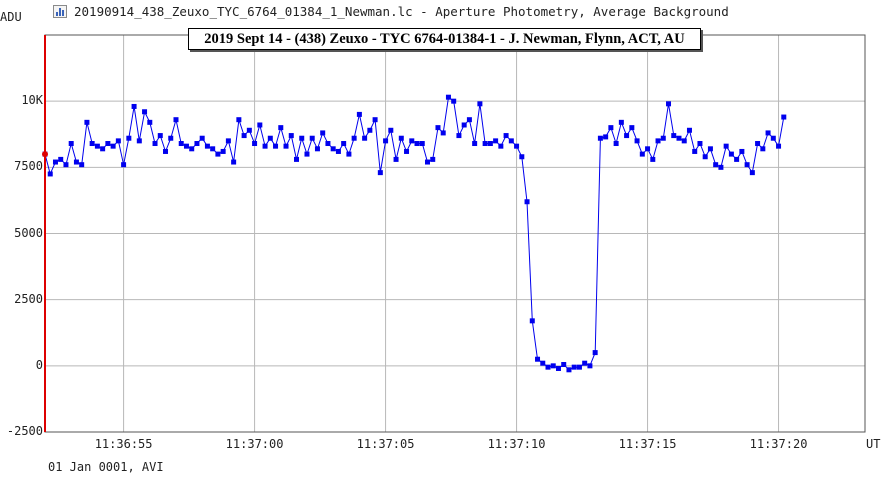  What do you see at coordinates (385, 444) in the screenshot?
I see `x-tick-label: 11:37:05` at bounding box center [385, 444].